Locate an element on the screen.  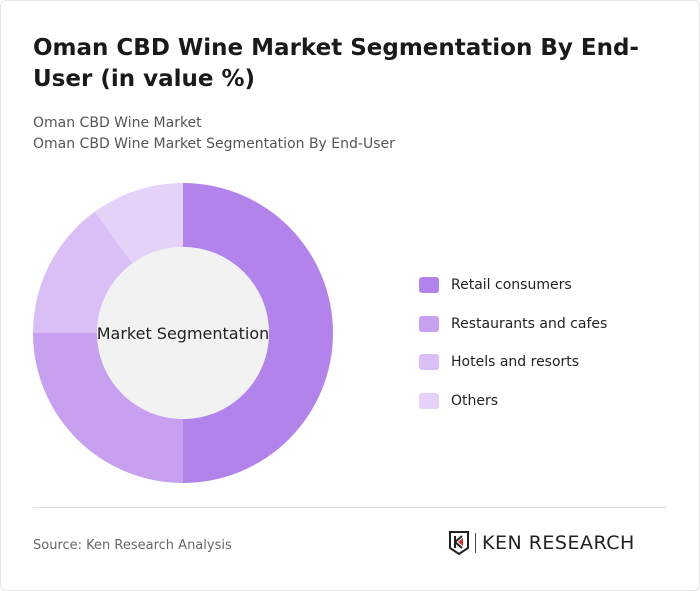
legend-item: Hotels and resorts is located at coordinates (513, 362).